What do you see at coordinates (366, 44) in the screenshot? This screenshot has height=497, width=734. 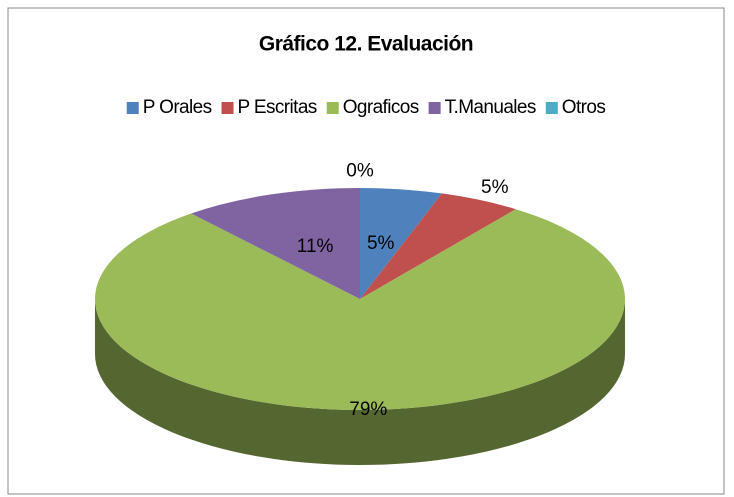 I see `chart-title: Gráfico 12. Evaluación` at bounding box center [366, 44].